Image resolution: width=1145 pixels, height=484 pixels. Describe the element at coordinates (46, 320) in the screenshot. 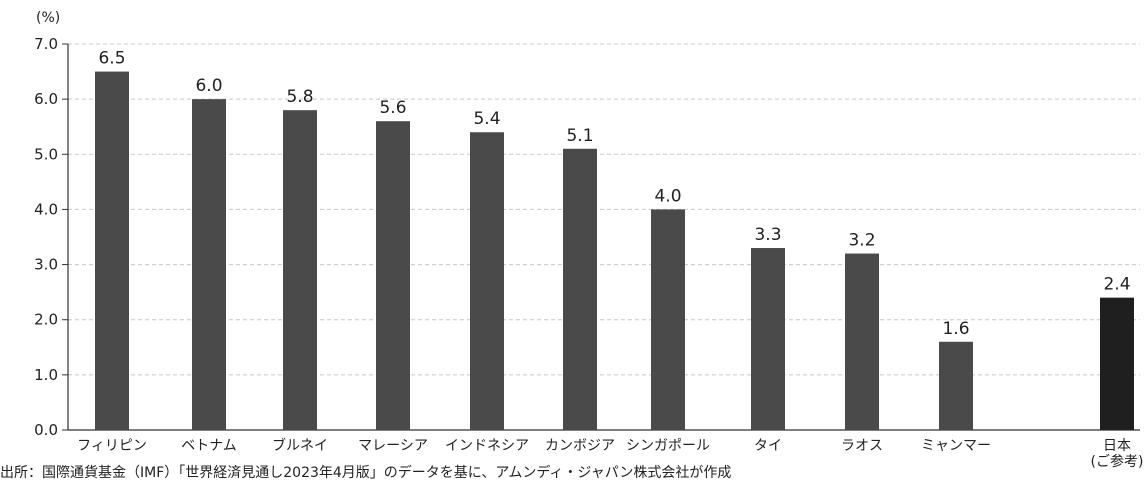

I see `y-tick-label: 2.0` at that location.